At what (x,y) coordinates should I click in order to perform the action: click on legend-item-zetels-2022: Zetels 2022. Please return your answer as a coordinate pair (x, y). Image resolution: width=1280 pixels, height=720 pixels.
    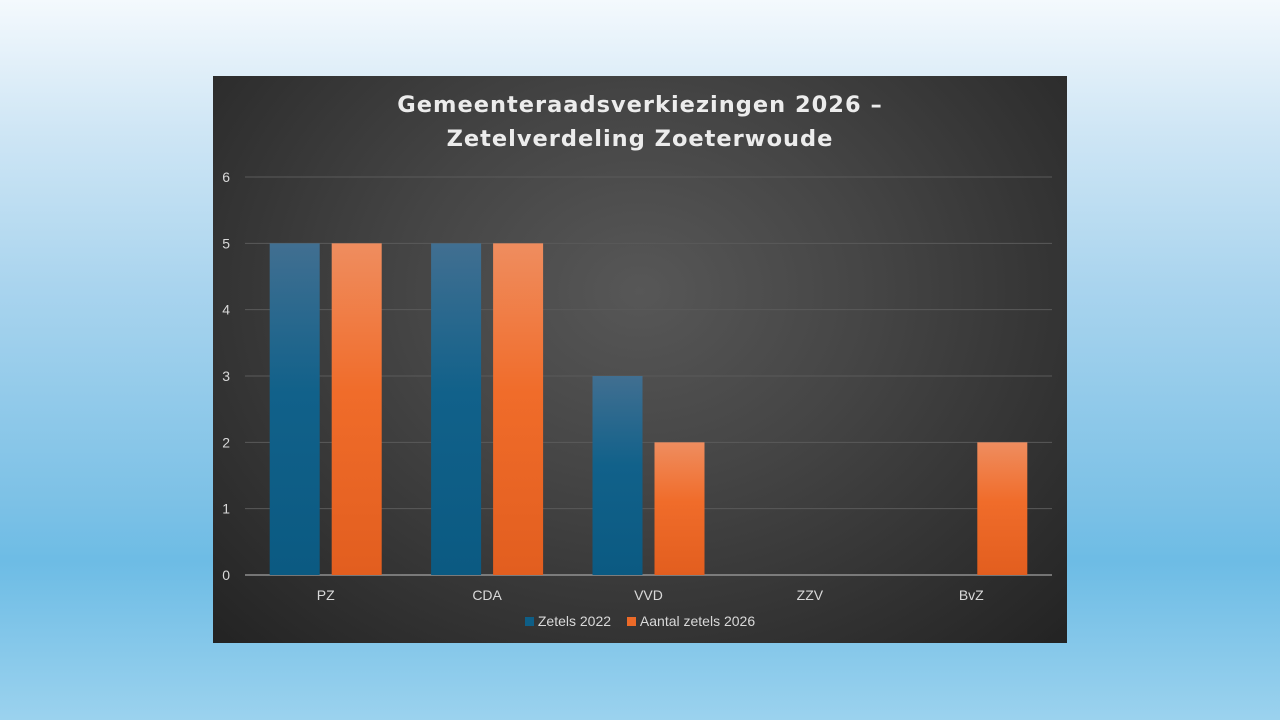
    Looking at the image, I should click on (568, 621).